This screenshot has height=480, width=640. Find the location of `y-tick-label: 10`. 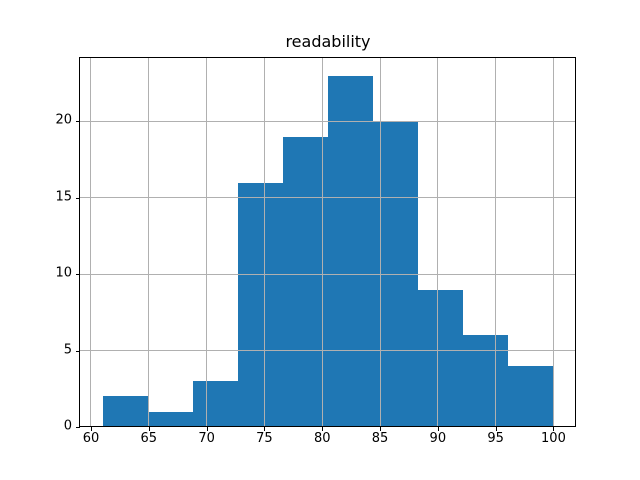

y-tick-label: 10 is located at coordinates (63, 273).